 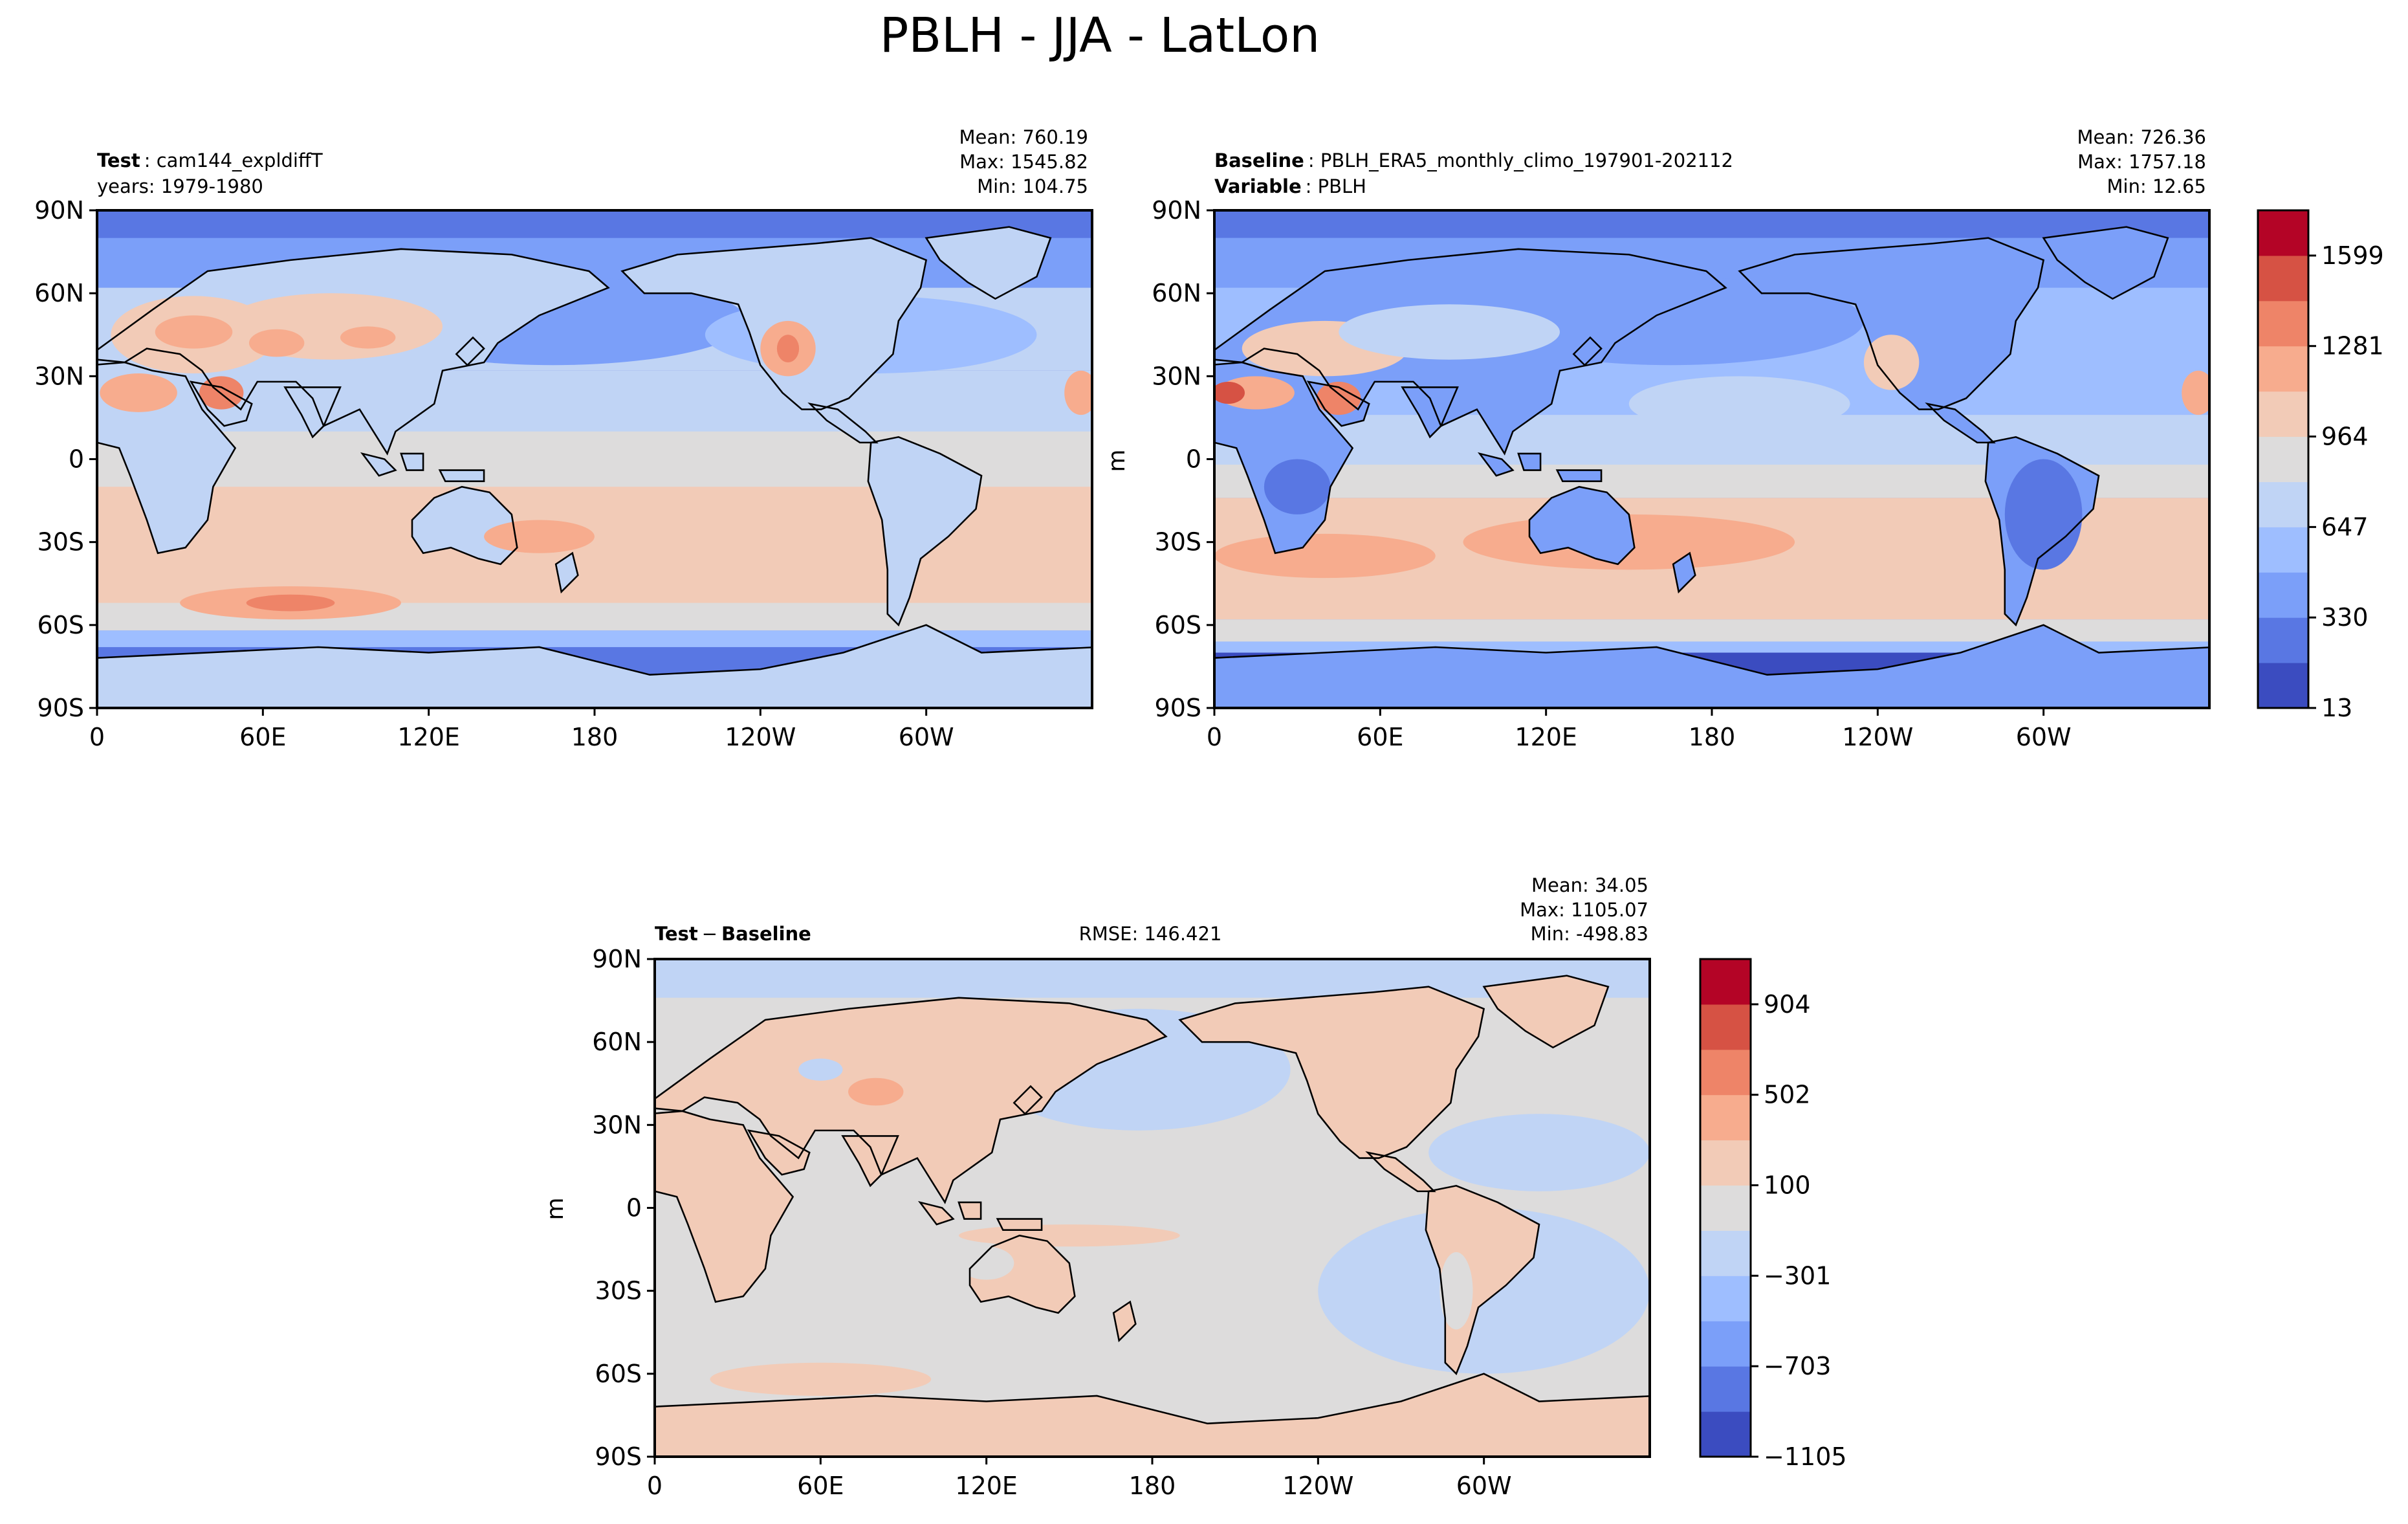 I want to click on test-xtick-label: 120E, so click(x=429, y=737).